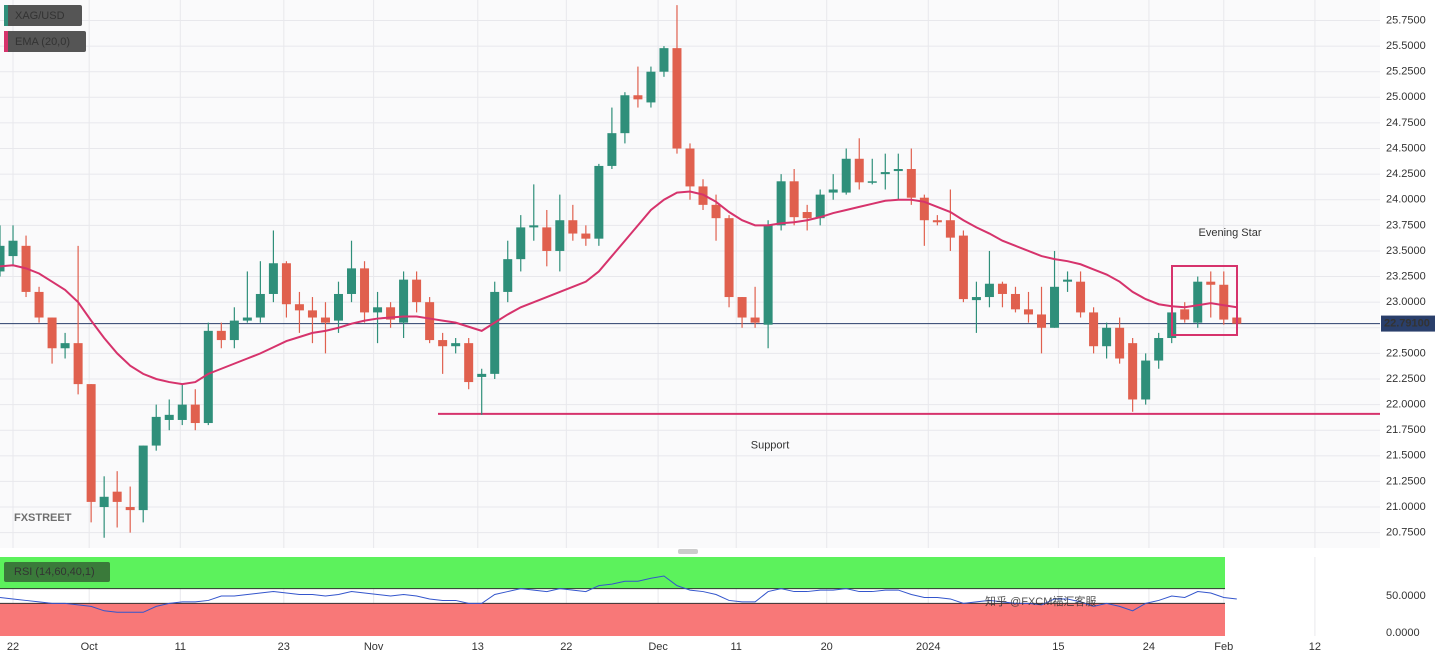 The image size is (1440, 660). I want to click on y-tick-label: 25.7500, so click(1406, 20).